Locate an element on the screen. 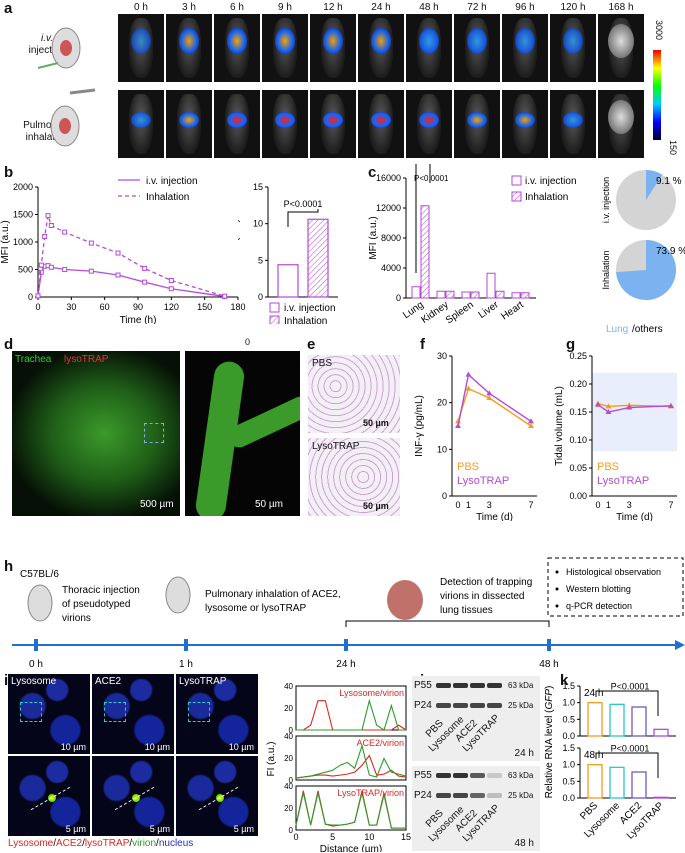 The image size is (685, 853). ytick-label: 0.15 is located at coordinates (578, 412).